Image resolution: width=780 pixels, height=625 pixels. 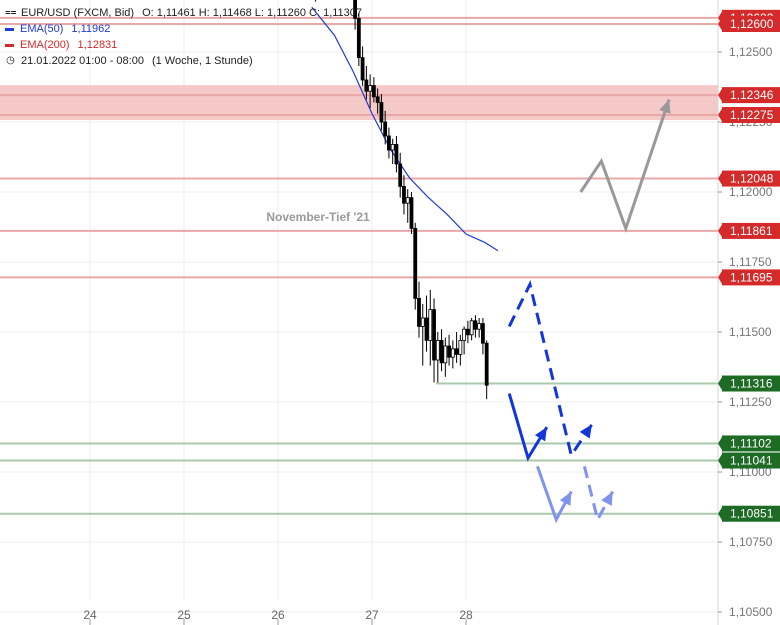 What do you see at coordinates (45, 45) in the screenshot?
I see `ema200-label: EMA(200)` at bounding box center [45, 45].